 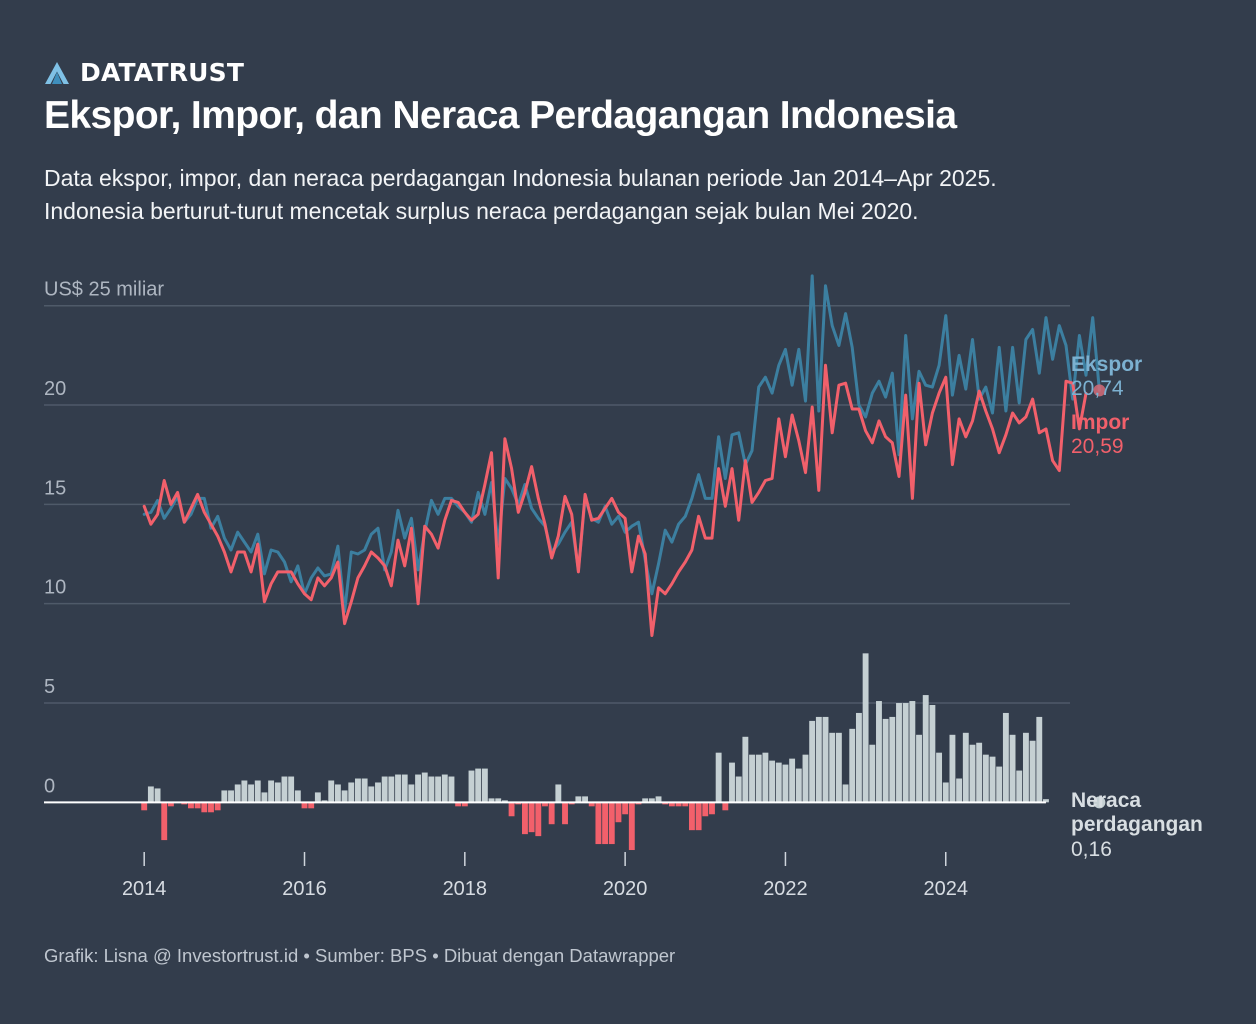 I want to click on y-tick-label-0: 0, so click(x=49, y=786).